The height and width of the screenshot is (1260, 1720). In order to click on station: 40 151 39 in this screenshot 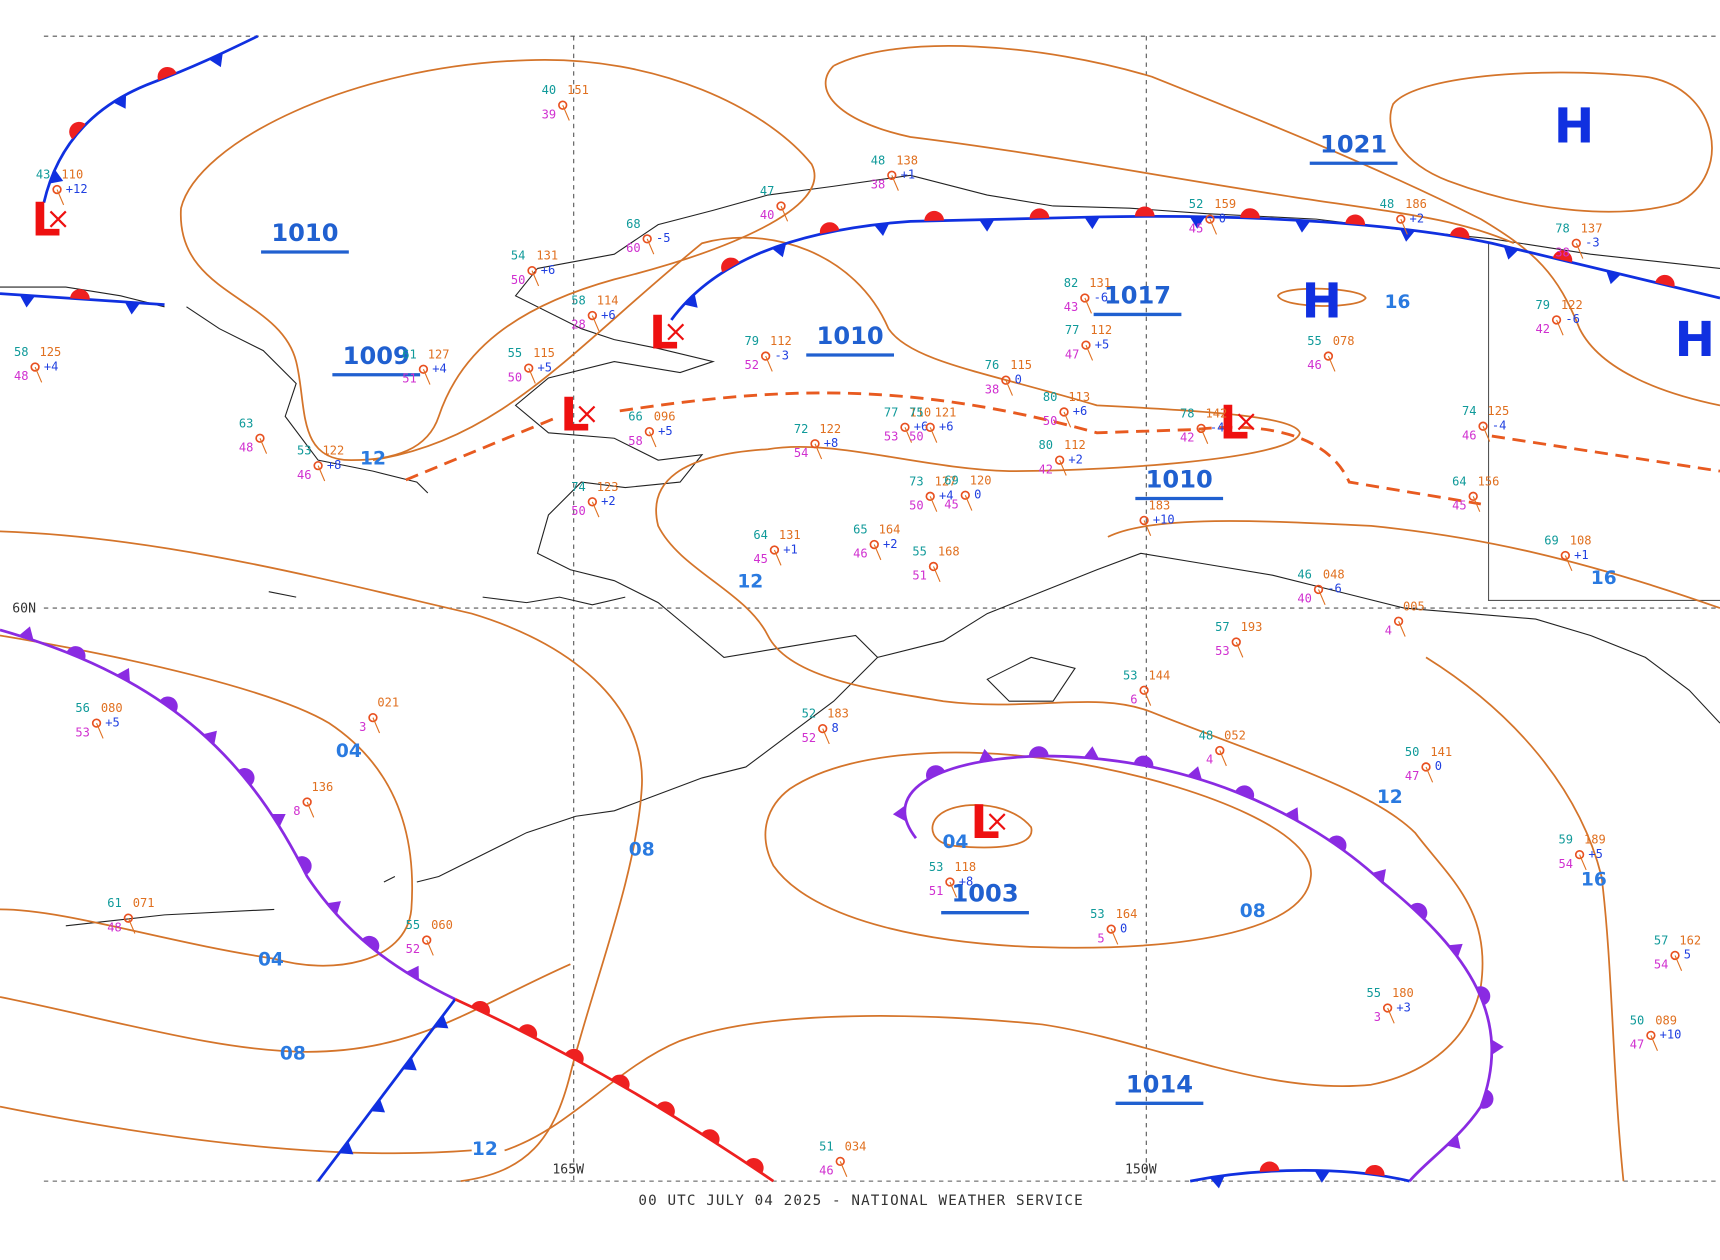, I will do `click(565, 102)`.